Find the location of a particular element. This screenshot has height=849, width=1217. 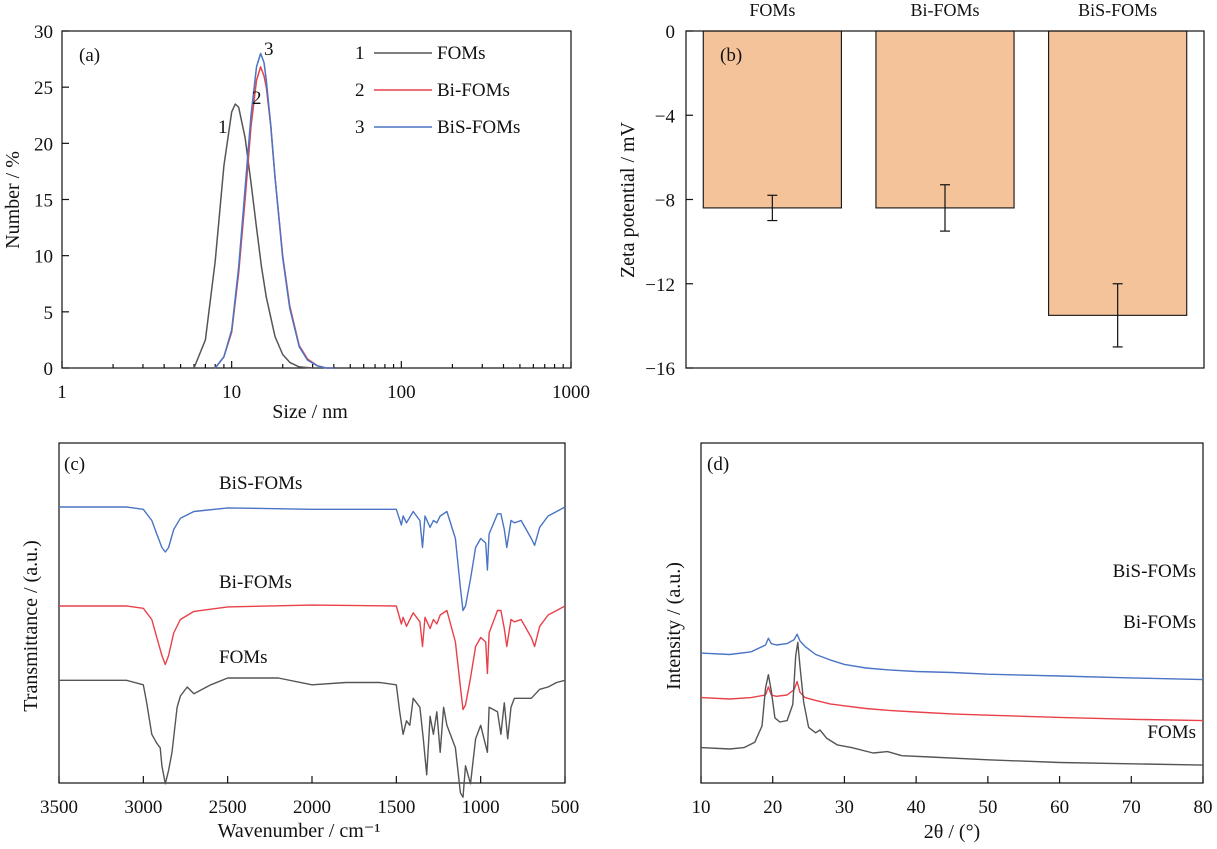

panel-c-x-tick-label: 500 is located at coordinates (565, 807).